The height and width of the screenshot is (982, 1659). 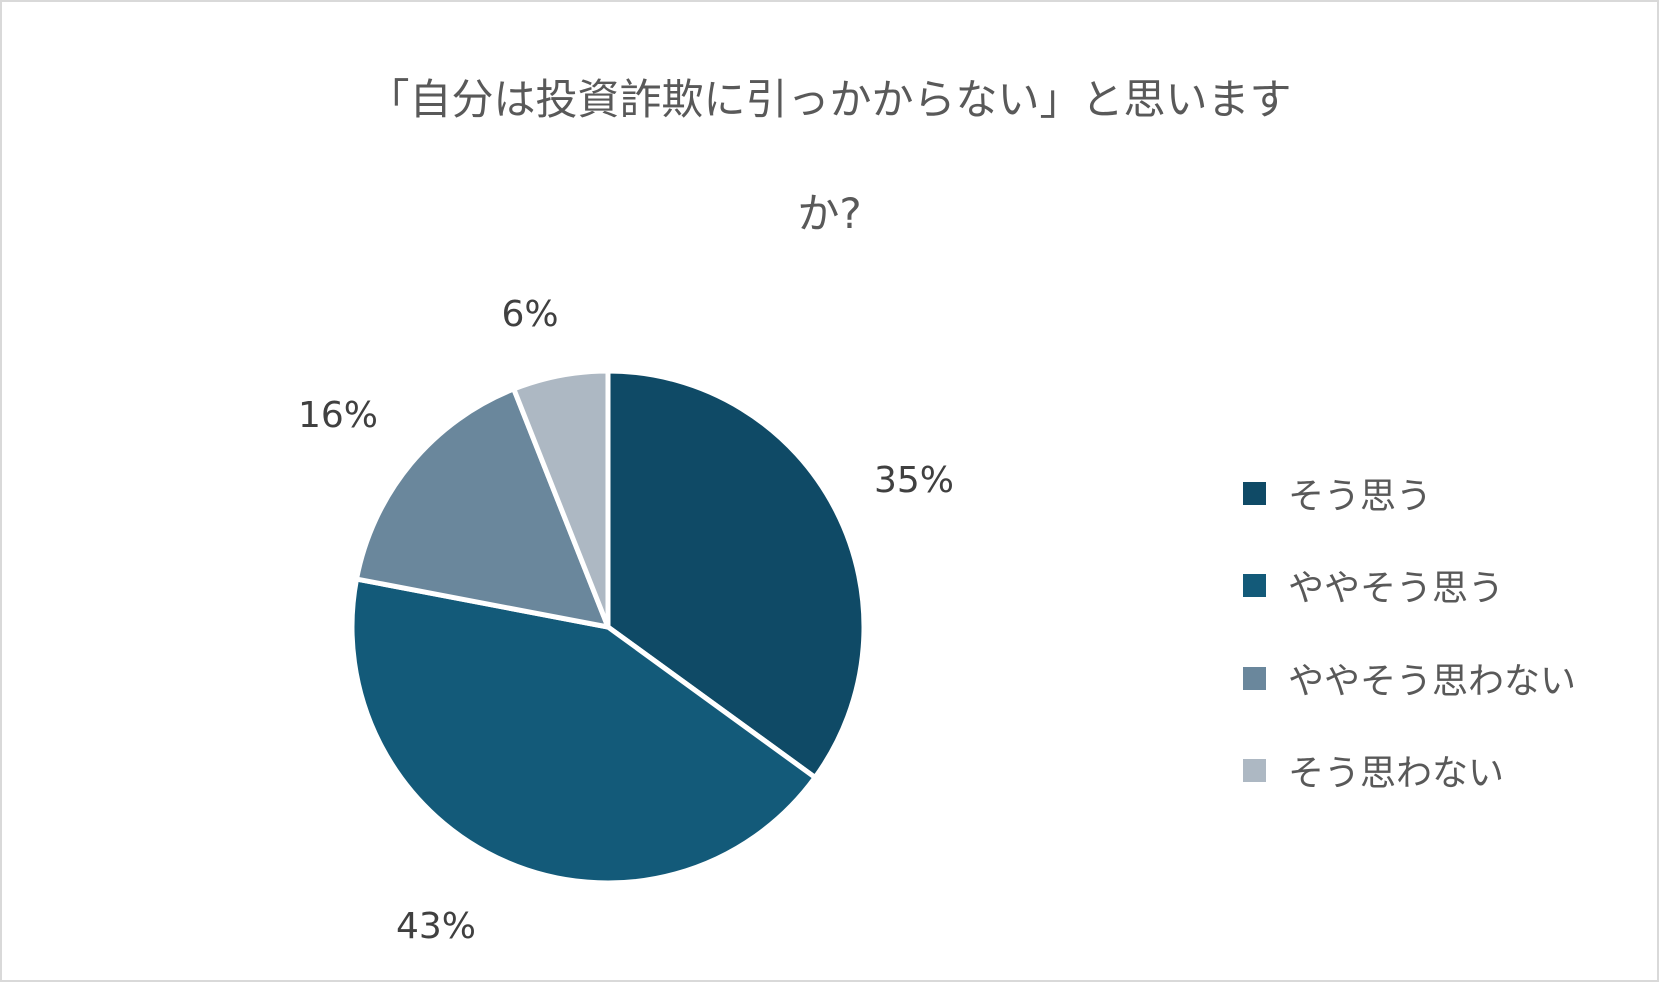 What do you see at coordinates (436, 926) in the screenshot?
I see `data-label: 43%` at bounding box center [436, 926].